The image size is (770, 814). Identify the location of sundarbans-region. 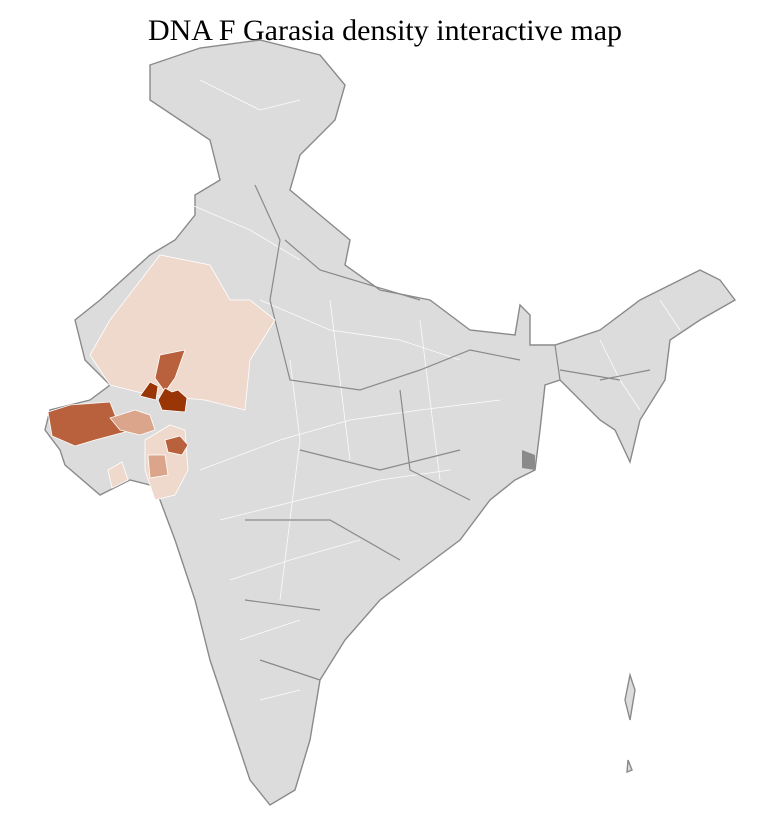
(528, 460).